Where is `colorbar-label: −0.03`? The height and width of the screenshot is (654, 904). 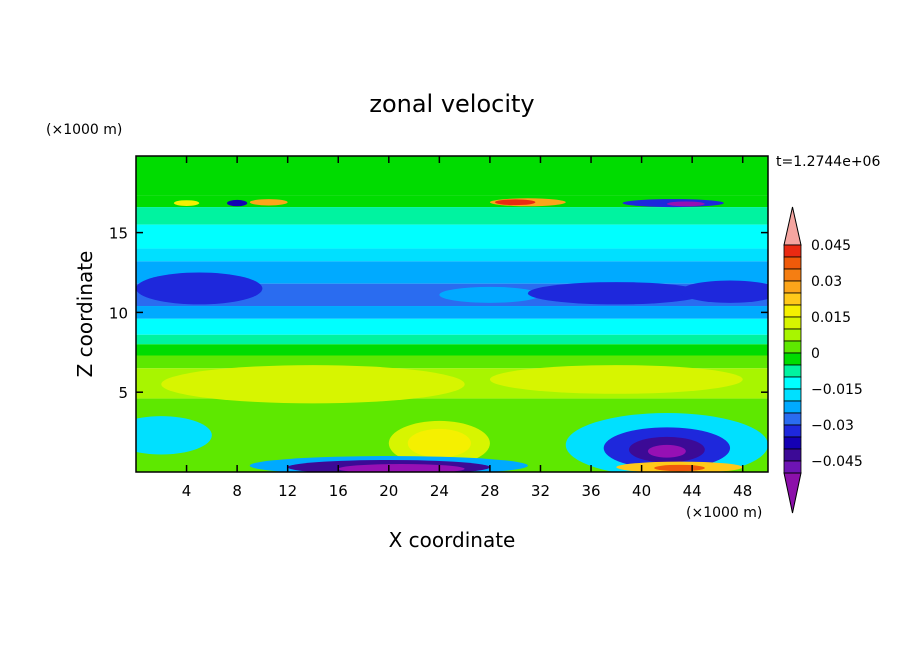 colorbar-label: −0.03 is located at coordinates (832, 426).